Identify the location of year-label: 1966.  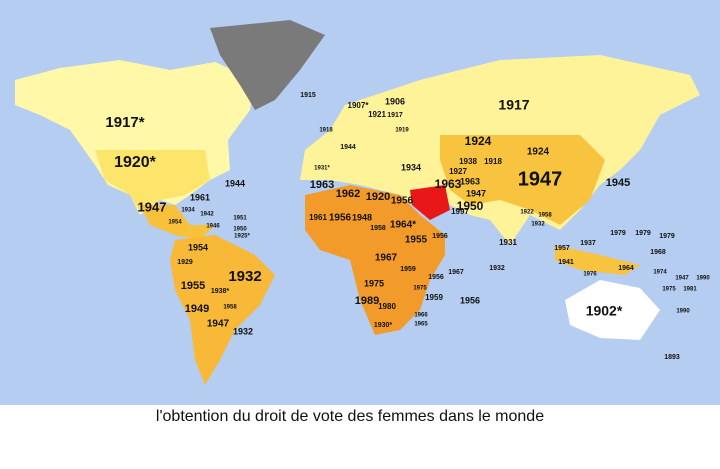
(421, 316).